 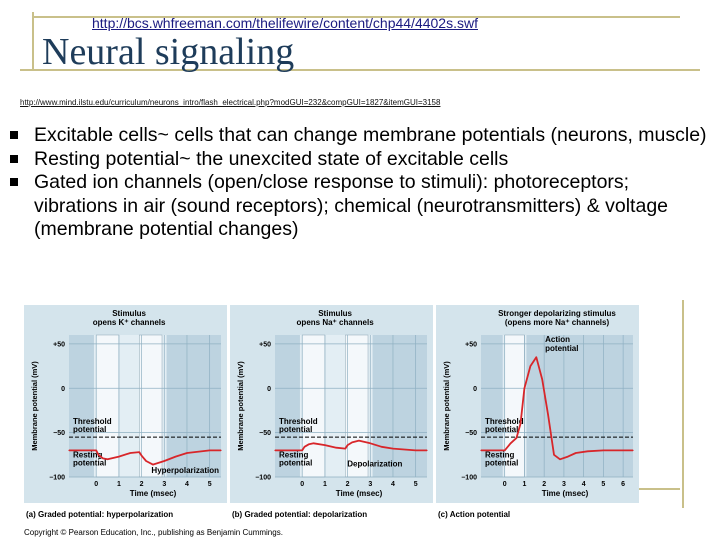 What do you see at coordinates (501, 429) in the screenshot?
I see `threshold-label: potential` at bounding box center [501, 429].